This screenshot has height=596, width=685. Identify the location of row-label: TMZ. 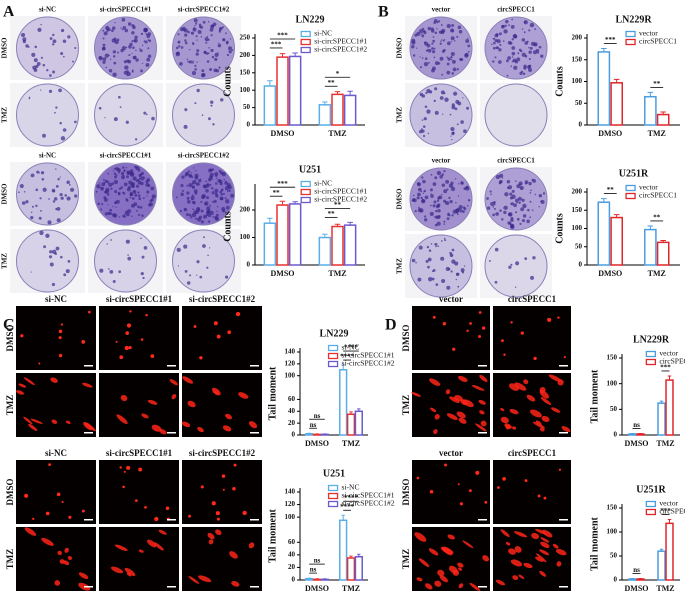
(10, 559).